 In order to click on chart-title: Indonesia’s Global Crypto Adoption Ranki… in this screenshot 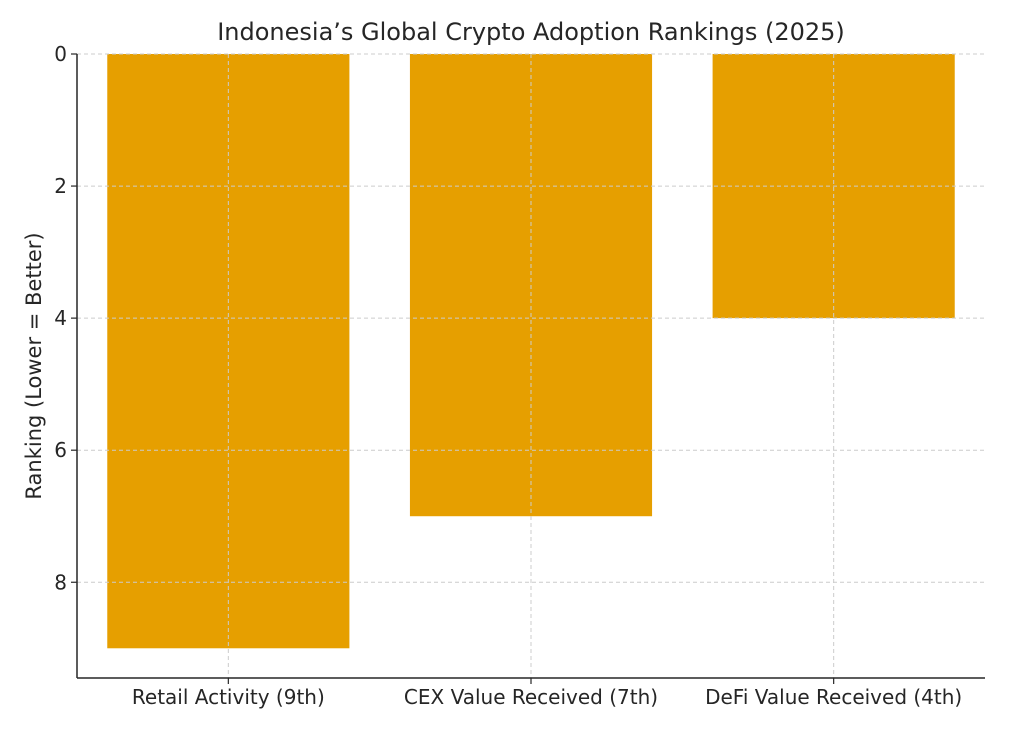, I will do `click(531, 32)`.